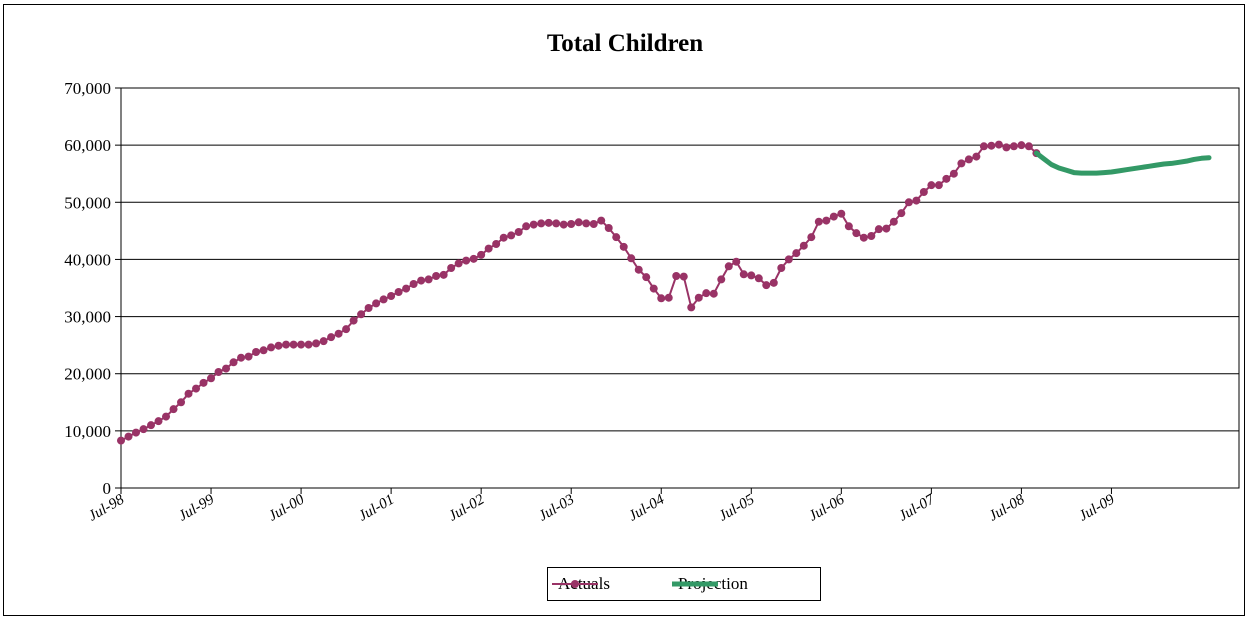 This screenshot has height=621, width=1250. What do you see at coordinates (87, 431) in the screenshot?
I see `y-tick-label: 10,000` at bounding box center [87, 431].